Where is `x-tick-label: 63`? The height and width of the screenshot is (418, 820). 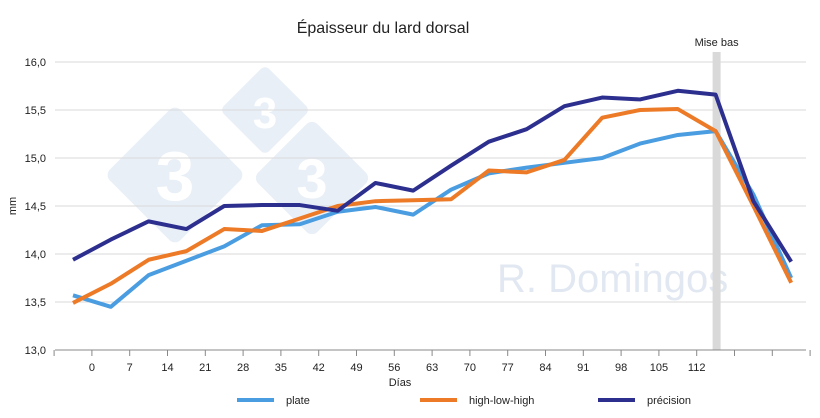
x-tick-label: 63 is located at coordinates (432, 368).